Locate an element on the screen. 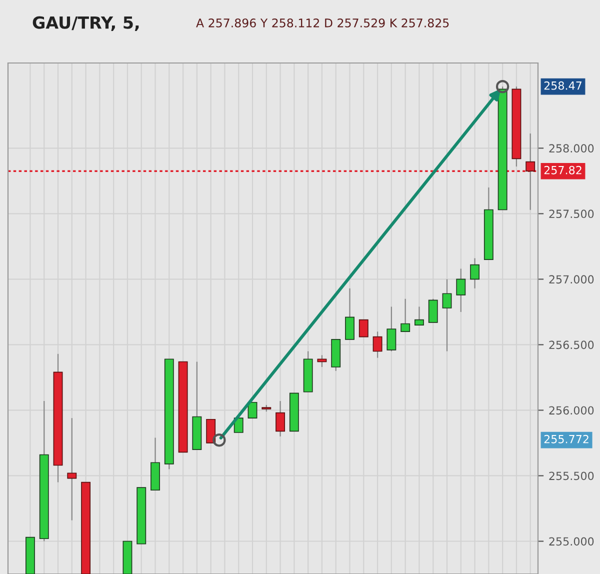  y-tick-label: 256.000 is located at coordinates (571, 410).